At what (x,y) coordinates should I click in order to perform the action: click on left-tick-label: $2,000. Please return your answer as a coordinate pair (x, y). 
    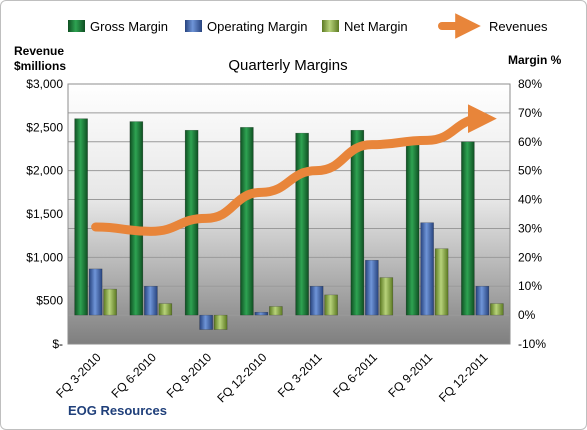
    Looking at the image, I should click on (44, 171).